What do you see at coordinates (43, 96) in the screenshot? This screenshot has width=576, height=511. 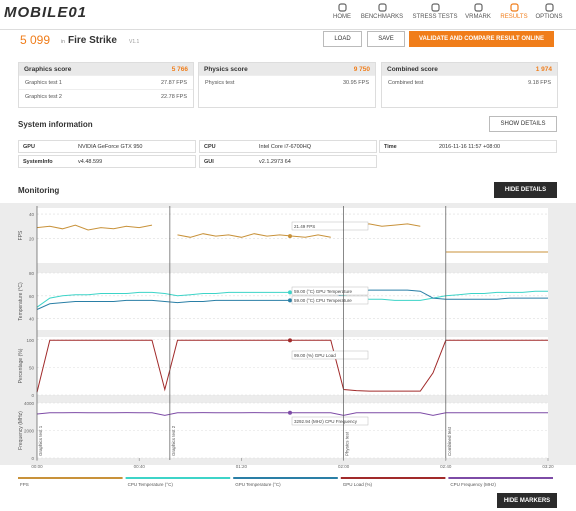 I see `test-name: Graphics test 2` at bounding box center [43, 96].